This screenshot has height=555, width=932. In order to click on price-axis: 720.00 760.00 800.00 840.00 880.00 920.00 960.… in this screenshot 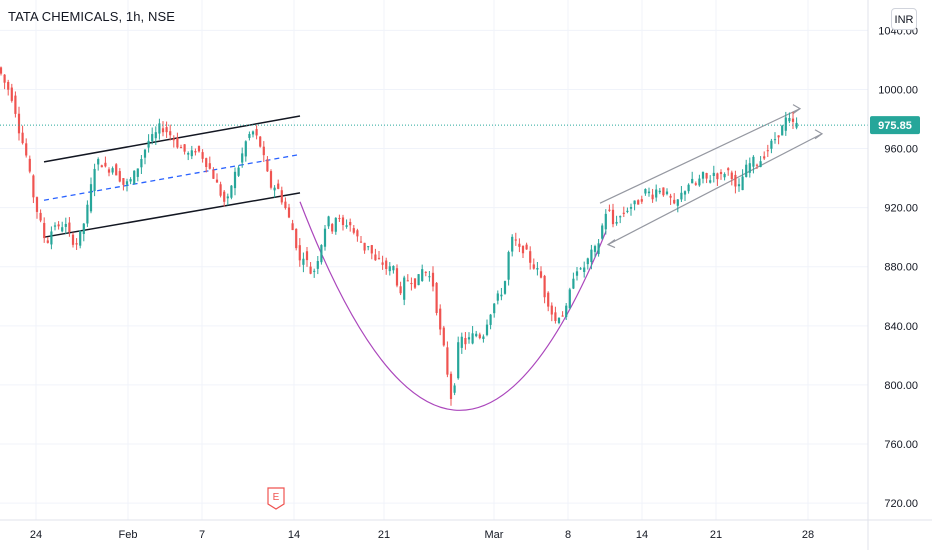, I will do `click(892, 275)`.